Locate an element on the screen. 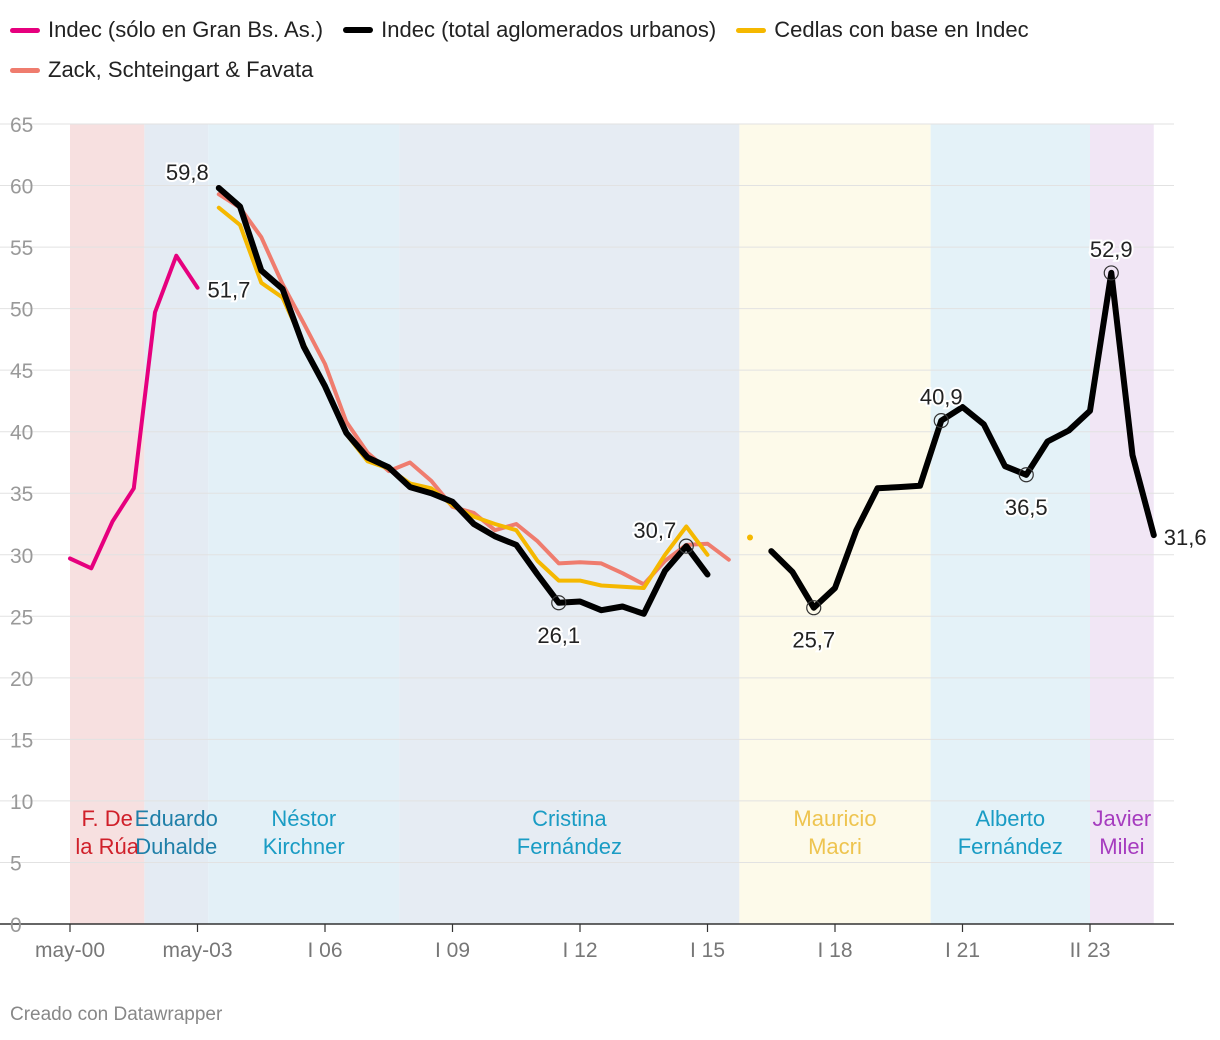 This screenshot has height=1040, width=1220. period-label-eduardo-duhalde: Eduardo Duhalde is located at coordinates (176, 832).